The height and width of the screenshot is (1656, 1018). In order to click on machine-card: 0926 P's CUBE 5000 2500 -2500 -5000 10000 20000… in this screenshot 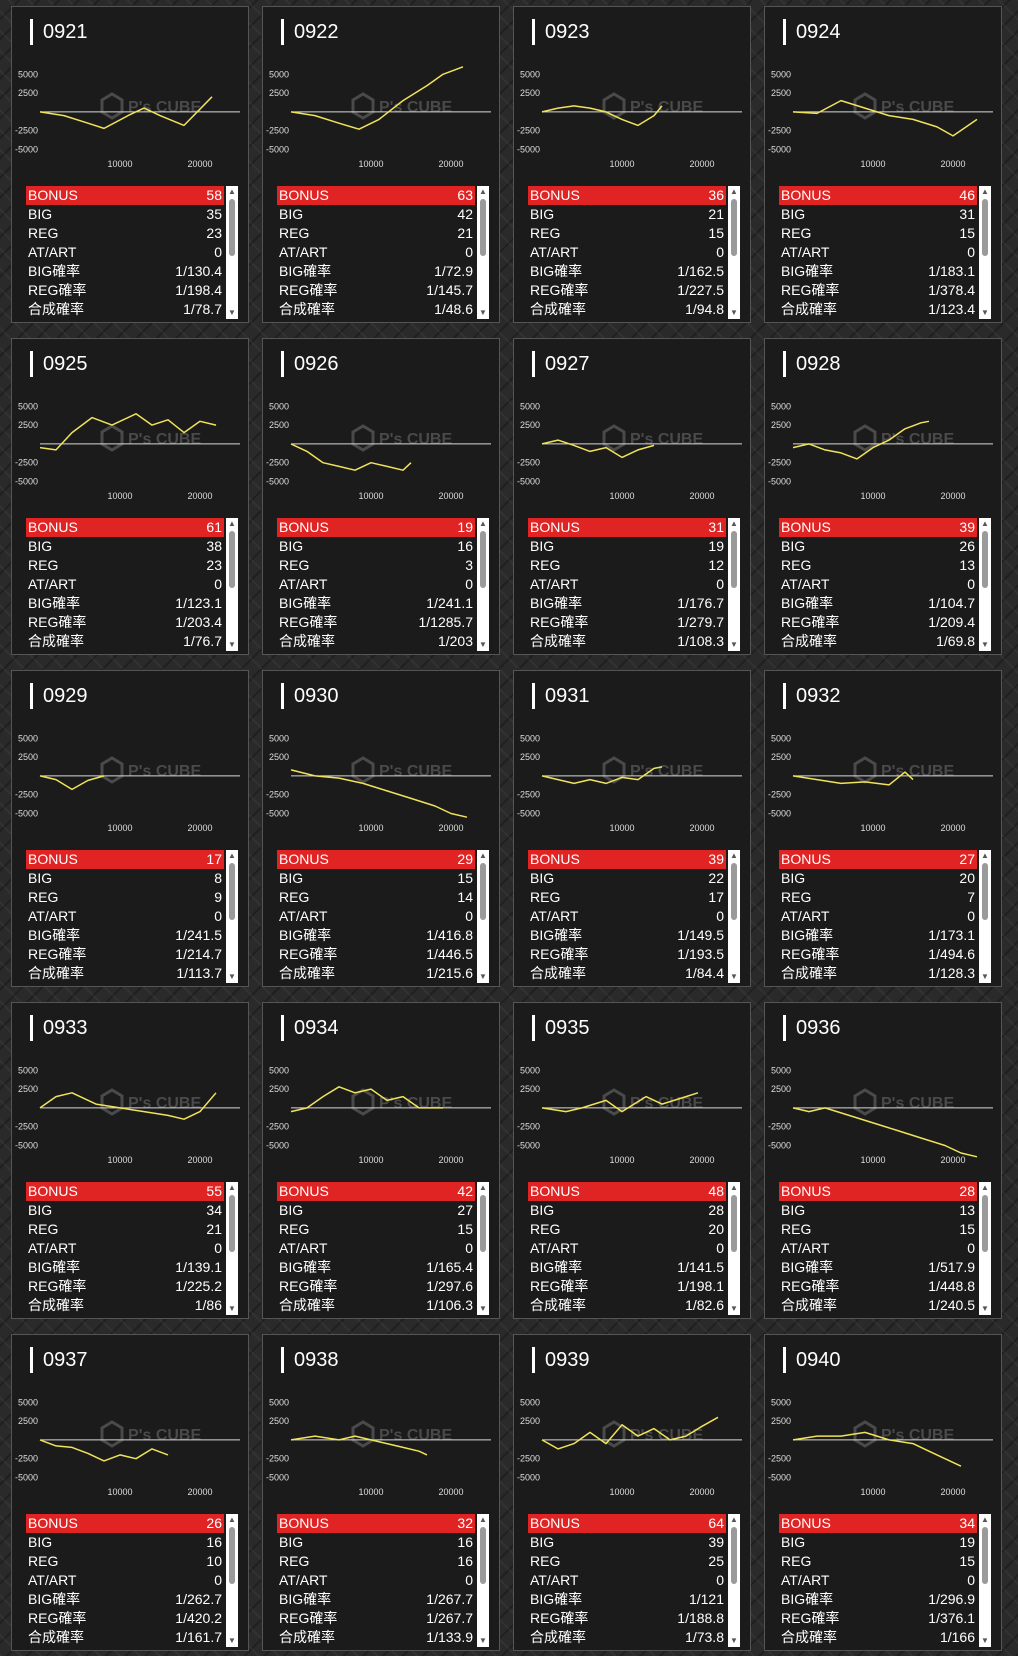, I will do `click(381, 496)`.